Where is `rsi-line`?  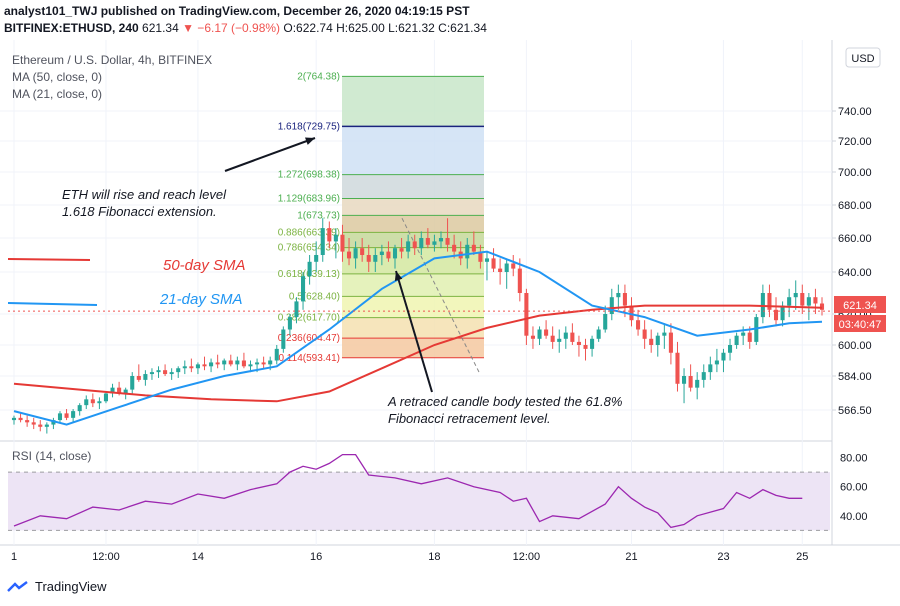 rsi-line is located at coordinates (408, 491).